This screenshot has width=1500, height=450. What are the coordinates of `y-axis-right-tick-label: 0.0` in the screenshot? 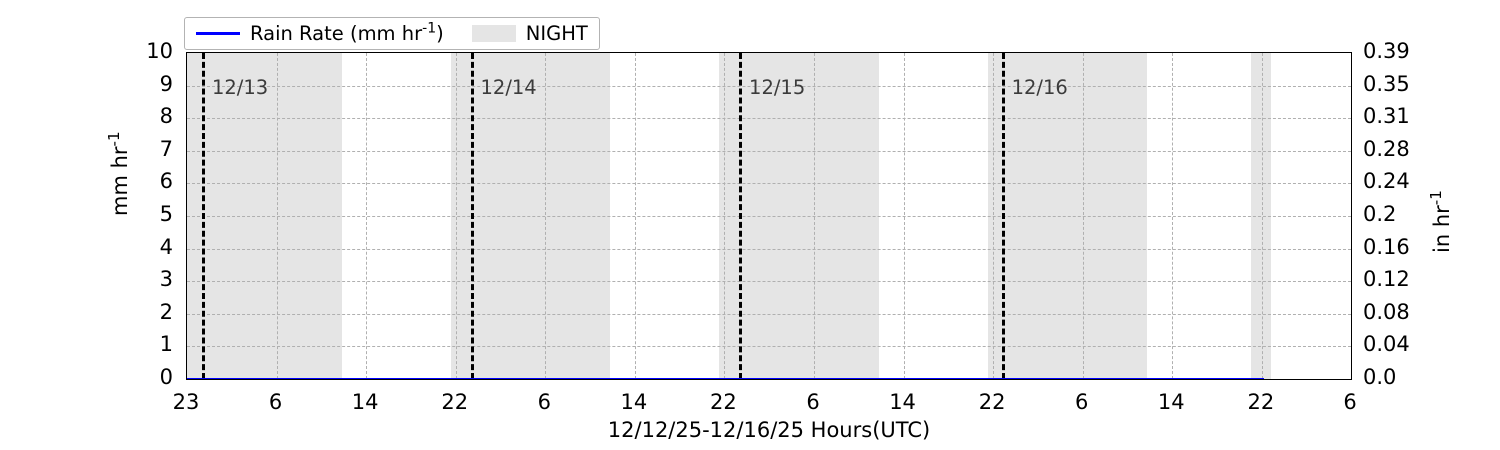 It's located at (1380, 377).